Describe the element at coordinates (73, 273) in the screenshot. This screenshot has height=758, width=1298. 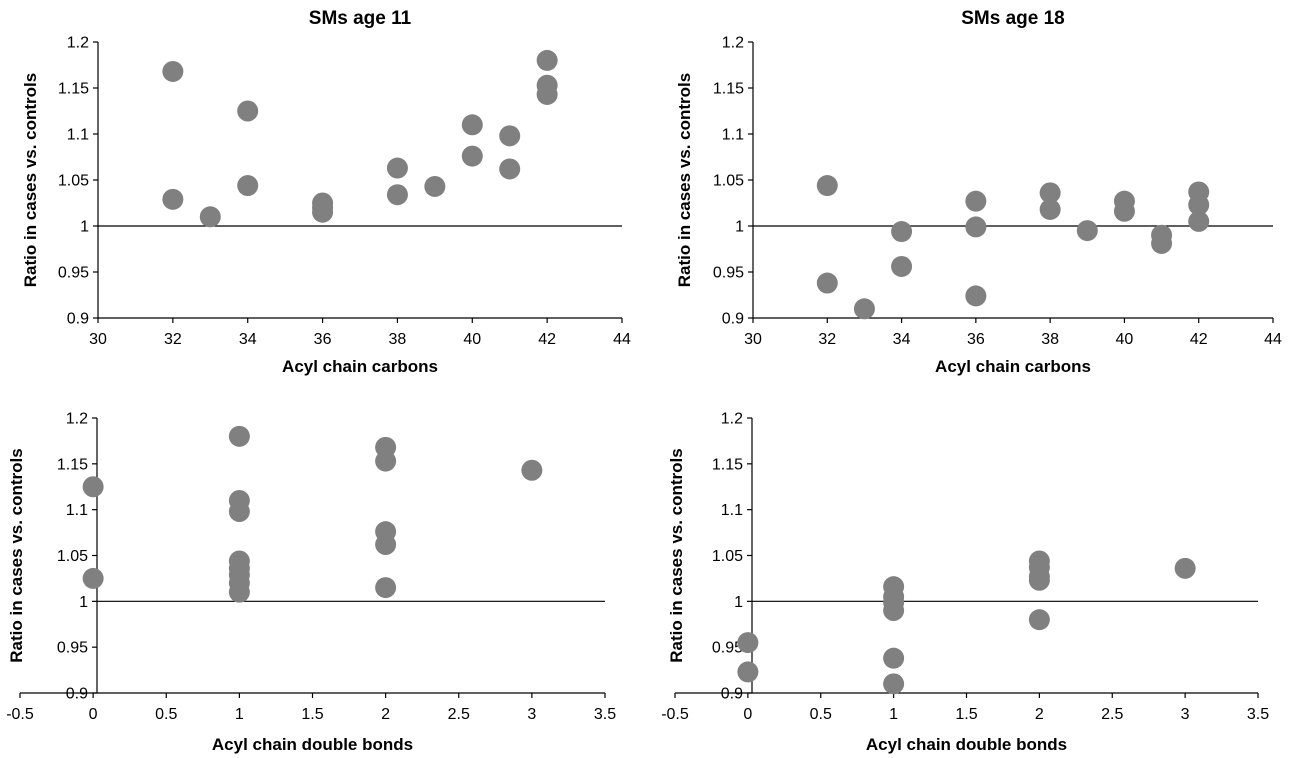
I see `y-tick-label: 0.95` at that location.